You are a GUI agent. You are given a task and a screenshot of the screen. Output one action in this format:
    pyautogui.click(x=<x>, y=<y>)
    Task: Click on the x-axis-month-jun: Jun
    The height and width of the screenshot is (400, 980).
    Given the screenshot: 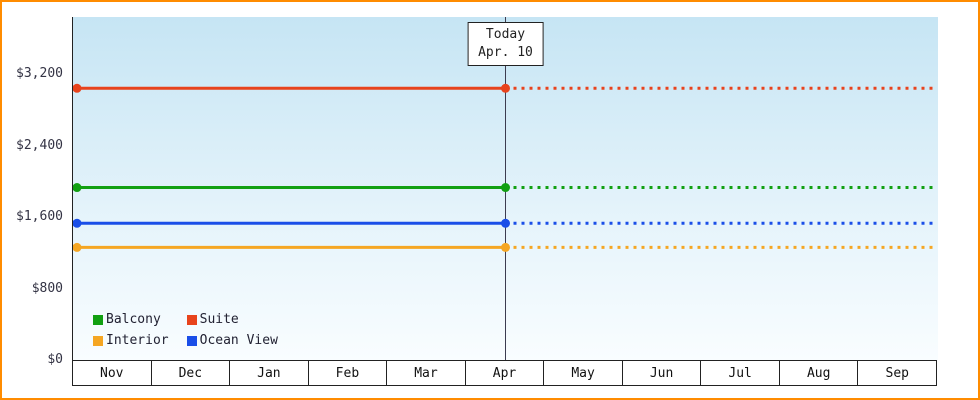 What is the action you would take?
    pyautogui.click(x=661, y=373)
    